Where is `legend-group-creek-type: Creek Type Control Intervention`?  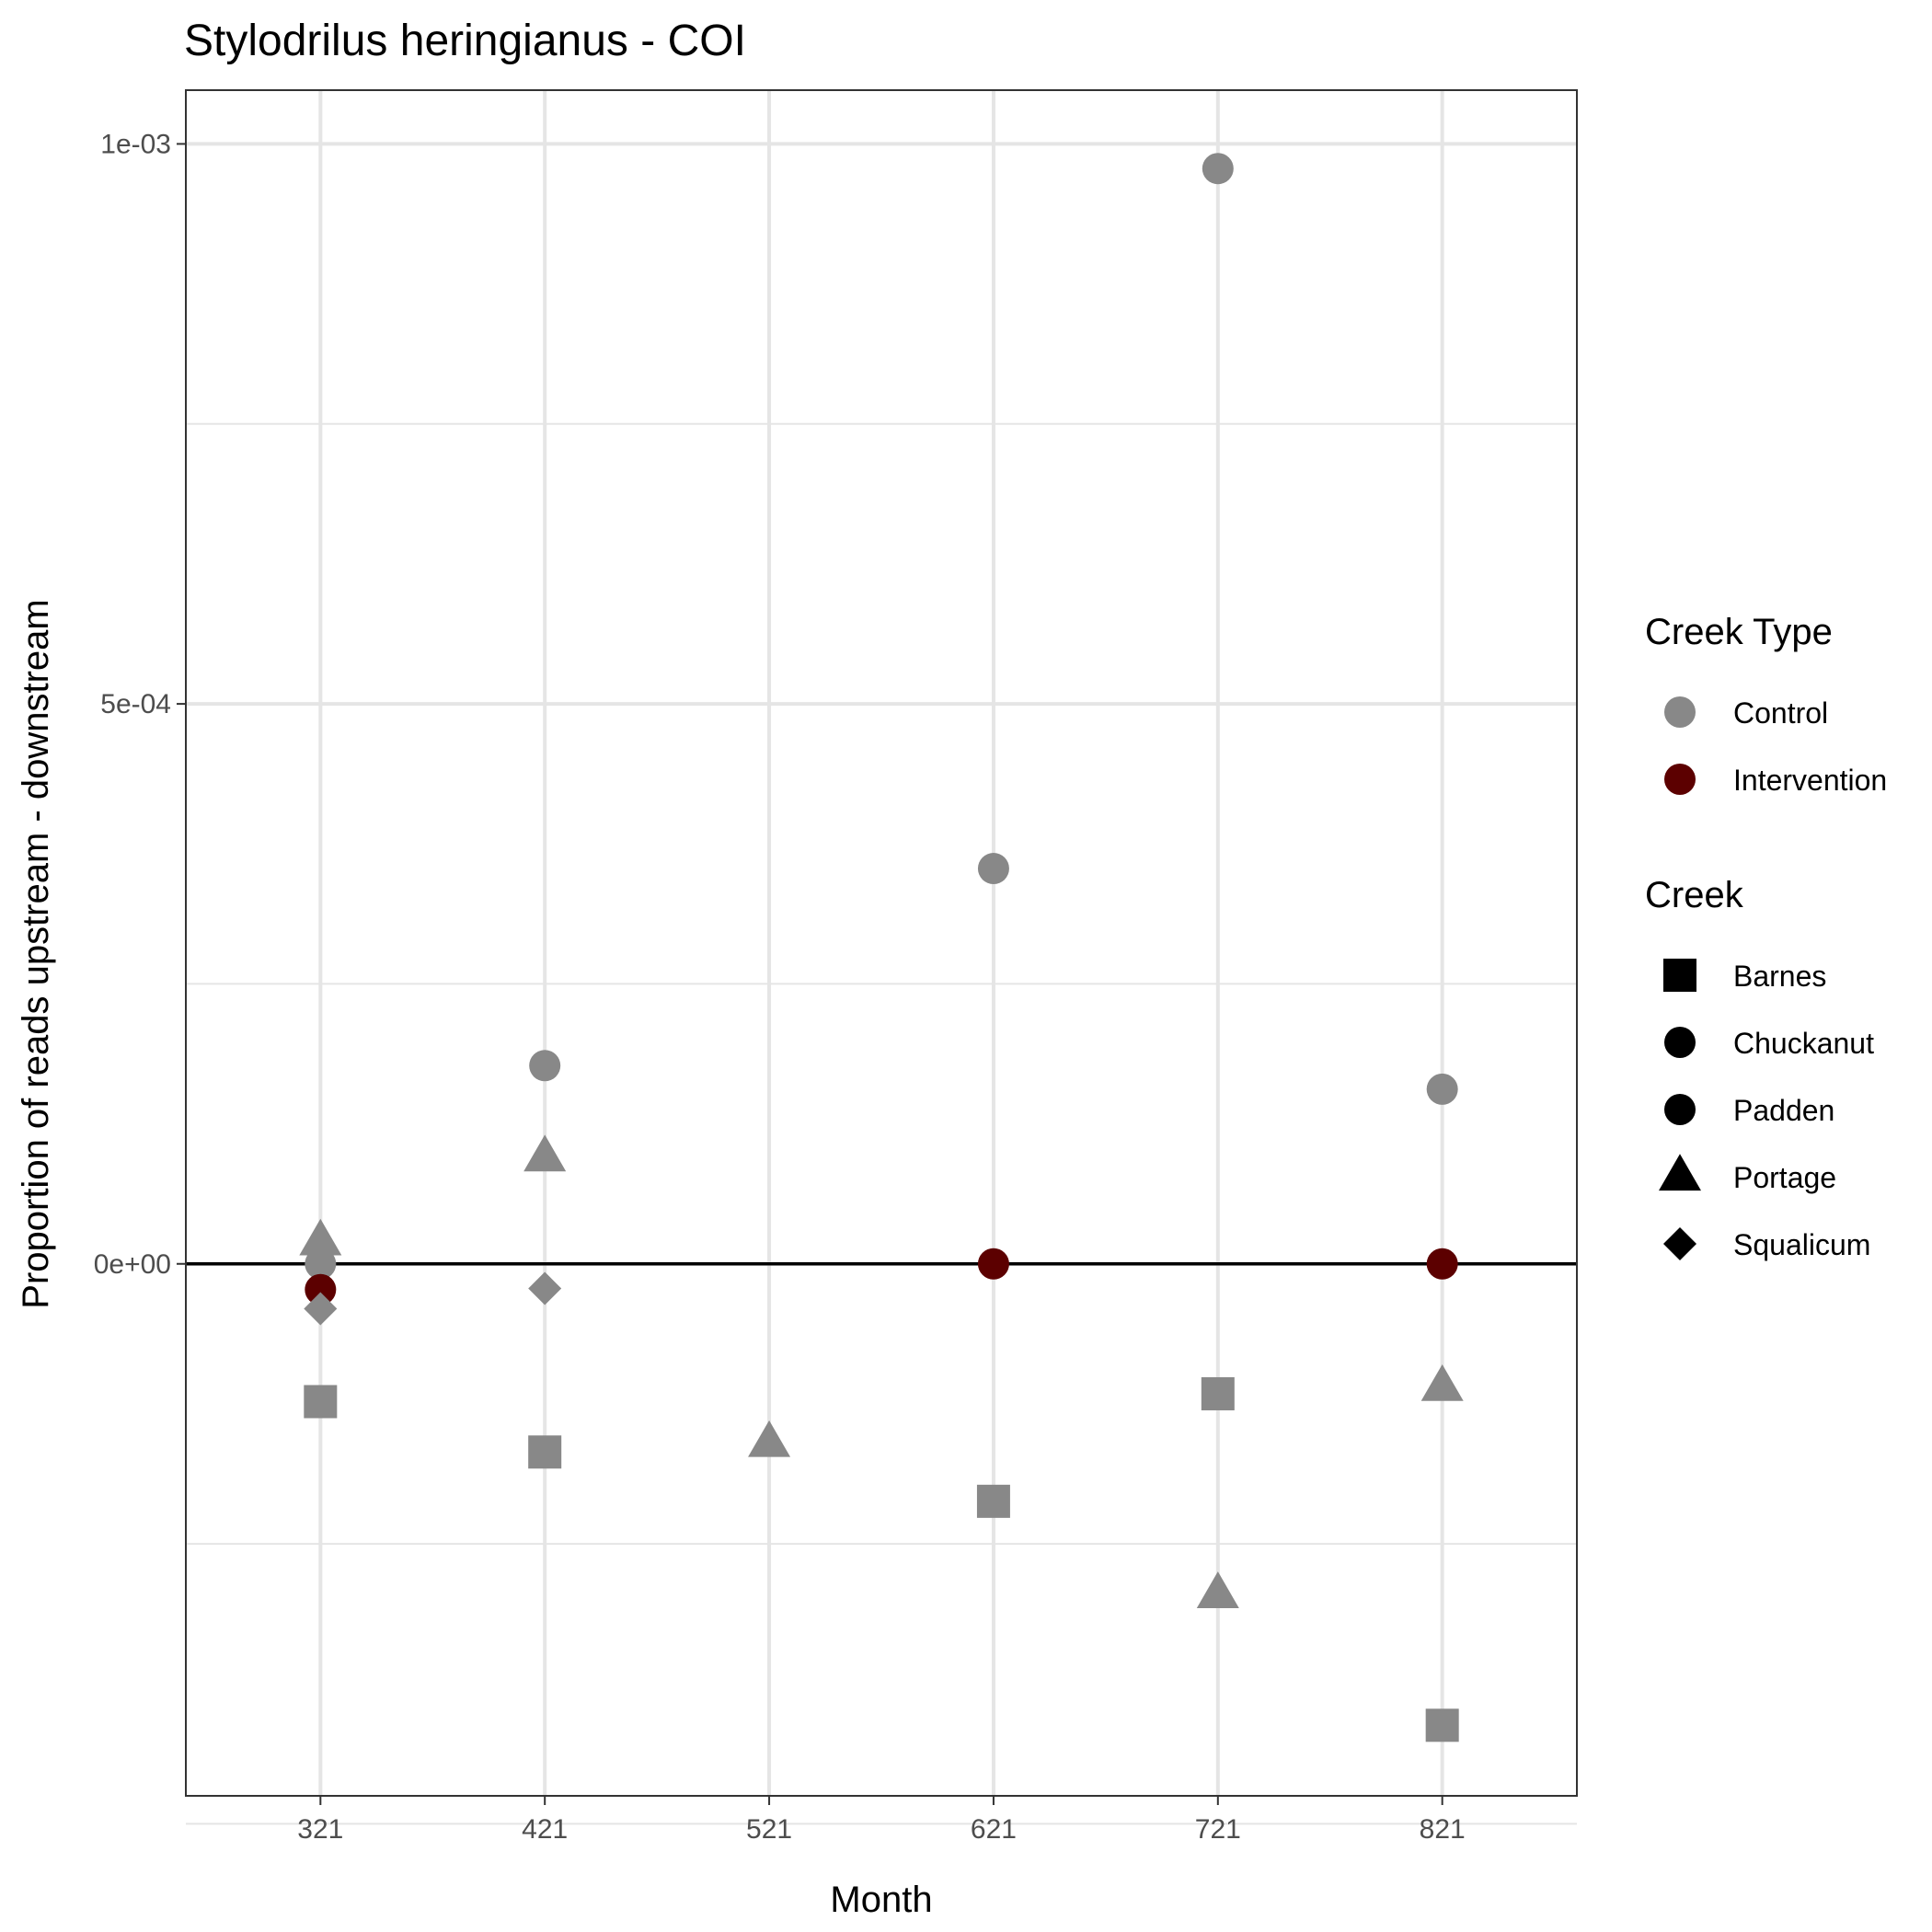 legend-group-creek-type: Creek Type Control Intervention is located at coordinates (1766, 704).